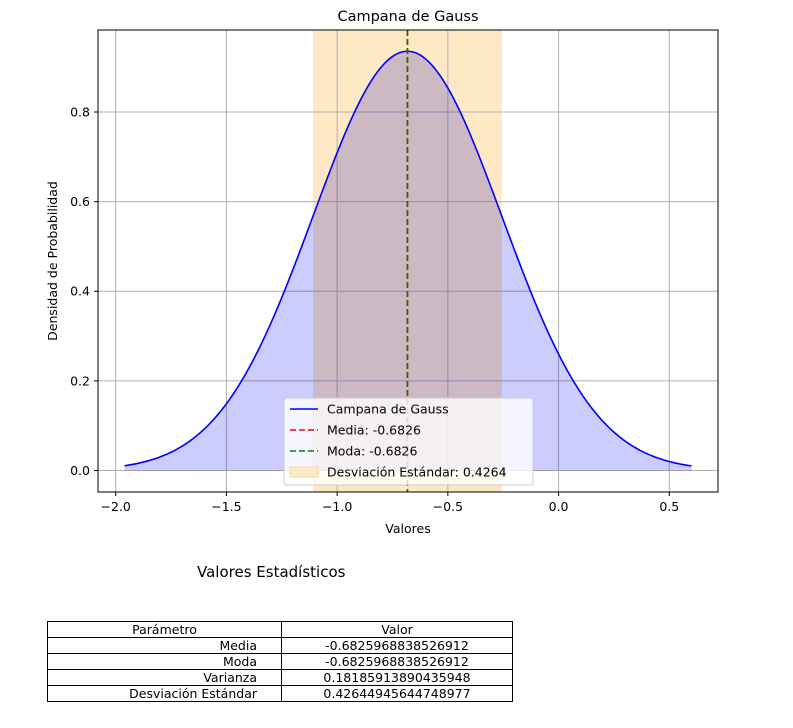 Image resolution: width=793 pixels, height=728 pixels. What do you see at coordinates (669, 506) in the screenshot?
I see `x-tick-label: 0.5` at bounding box center [669, 506].